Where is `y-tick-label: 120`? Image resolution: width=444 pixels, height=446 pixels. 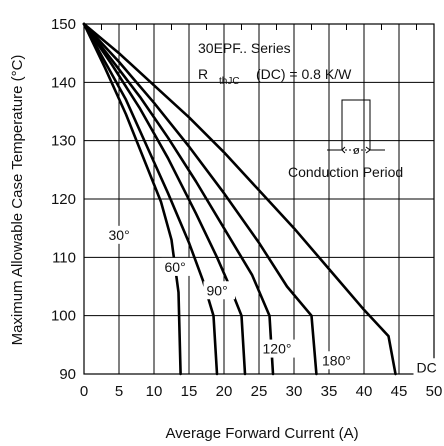 y-tick-label: 120 is located at coordinates (63, 199).